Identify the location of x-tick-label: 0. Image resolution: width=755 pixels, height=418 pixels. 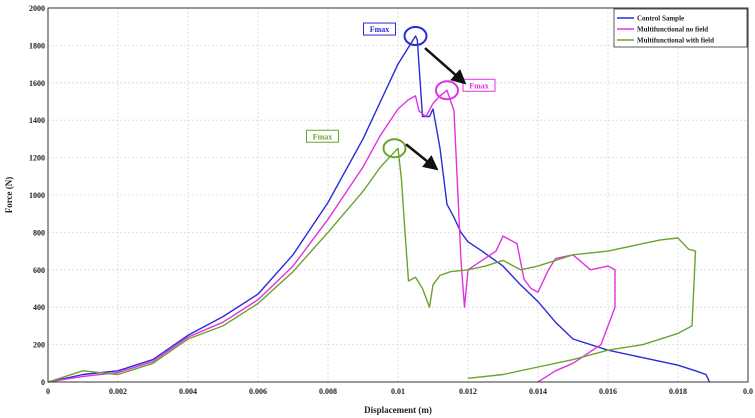
(48, 391).